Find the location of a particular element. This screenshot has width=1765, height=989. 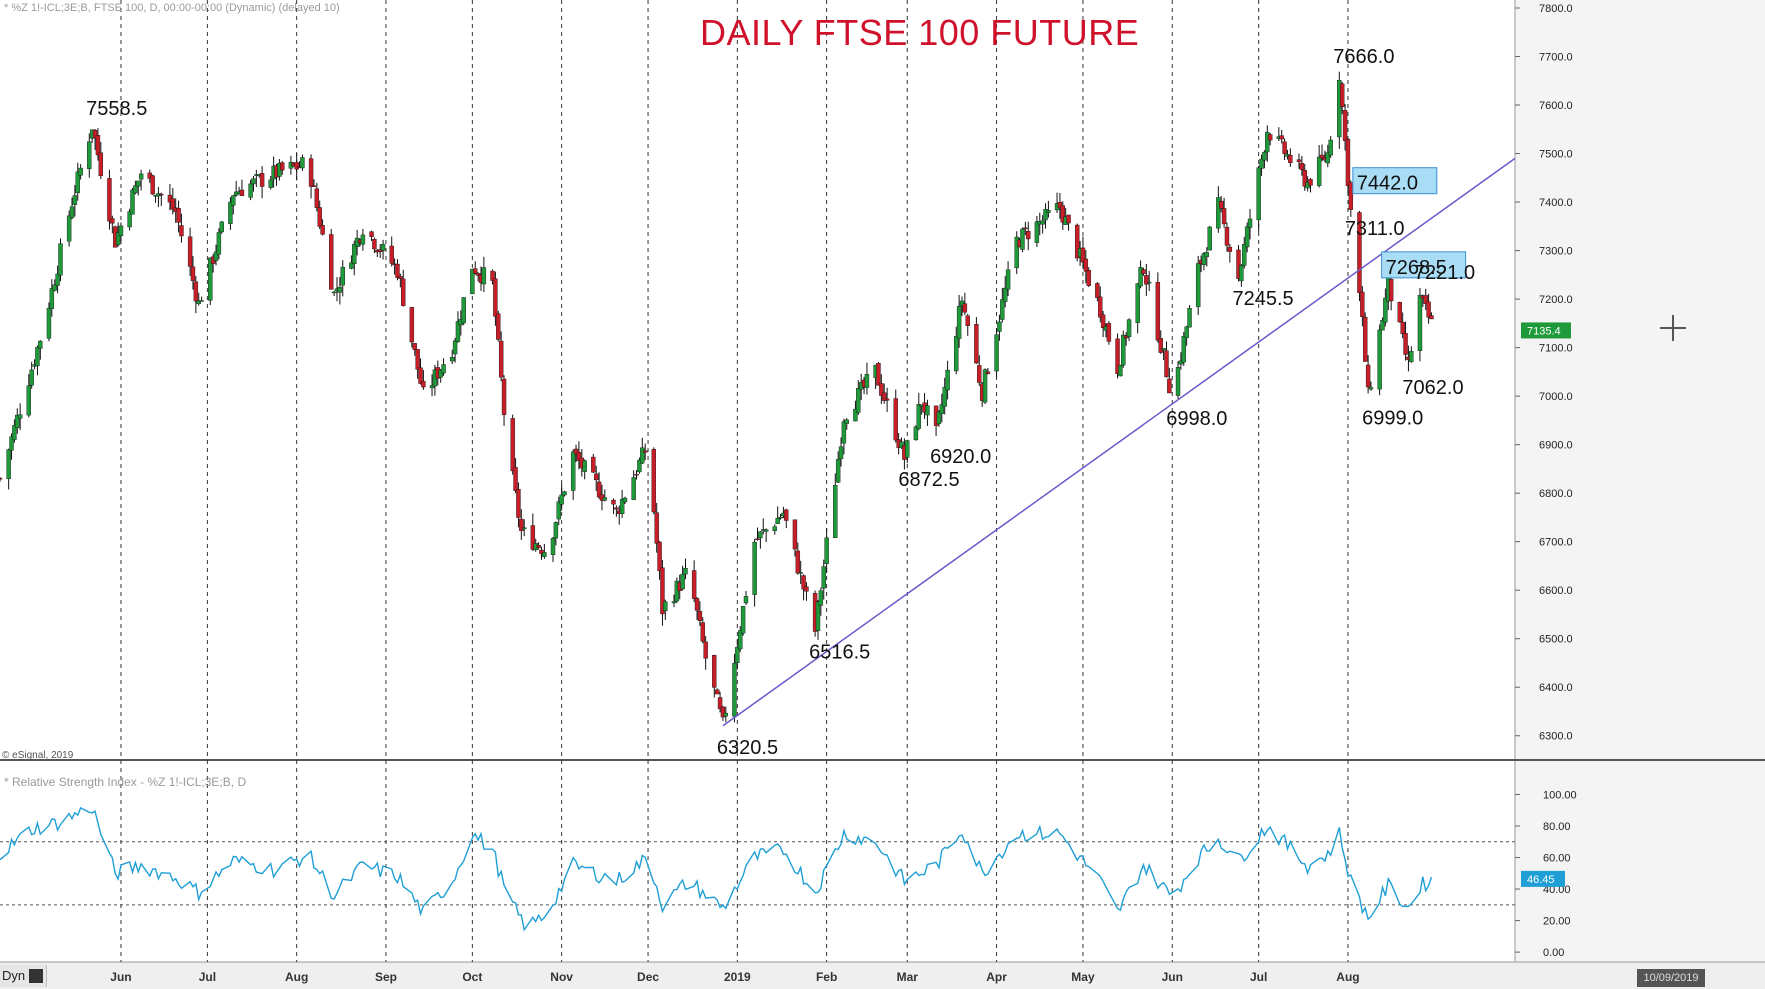

y-tick-label: 6400.0 is located at coordinates (1556, 688).